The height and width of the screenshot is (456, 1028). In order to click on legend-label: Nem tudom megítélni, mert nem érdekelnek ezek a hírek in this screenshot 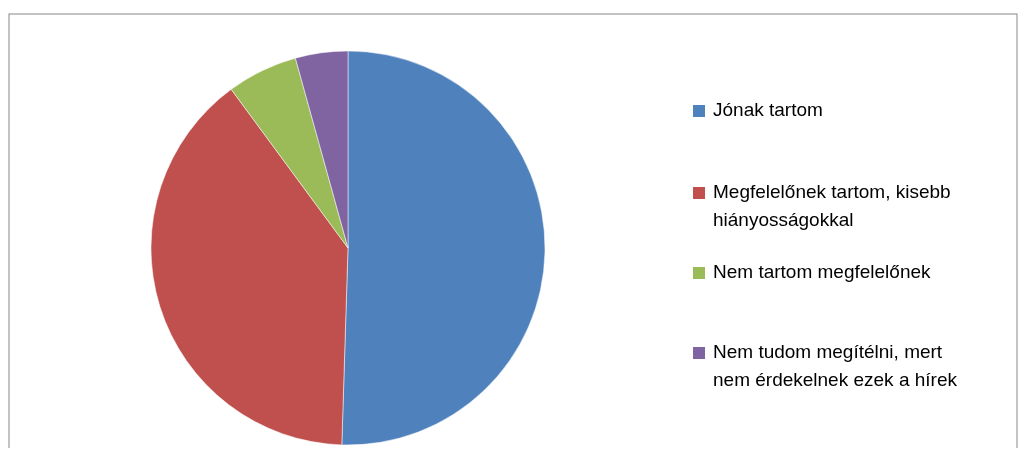, I will do `click(835, 366)`.